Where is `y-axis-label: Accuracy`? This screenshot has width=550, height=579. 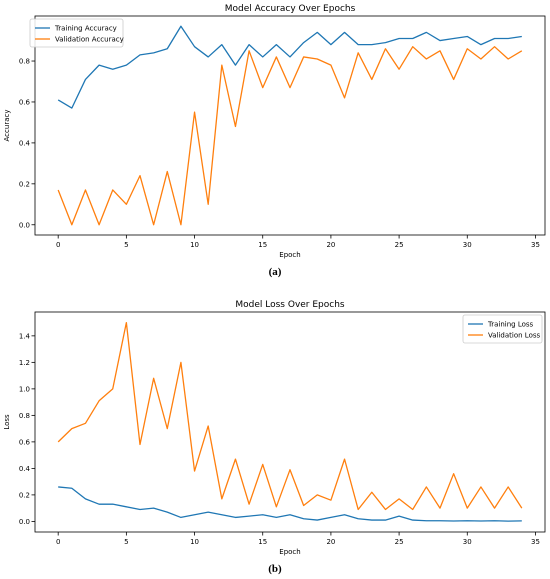 y-axis-label: Accuracy is located at coordinates (7, 126).